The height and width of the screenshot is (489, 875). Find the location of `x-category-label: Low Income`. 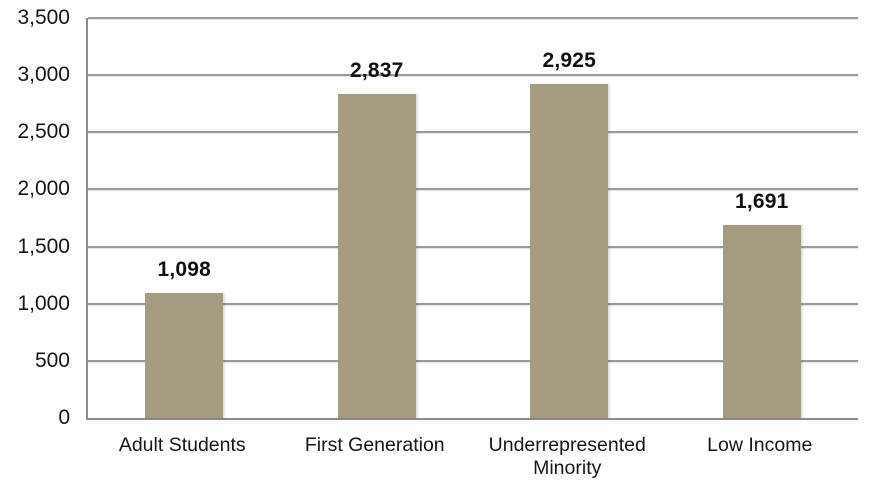

x-category-label: Low Income is located at coordinates (760, 445).